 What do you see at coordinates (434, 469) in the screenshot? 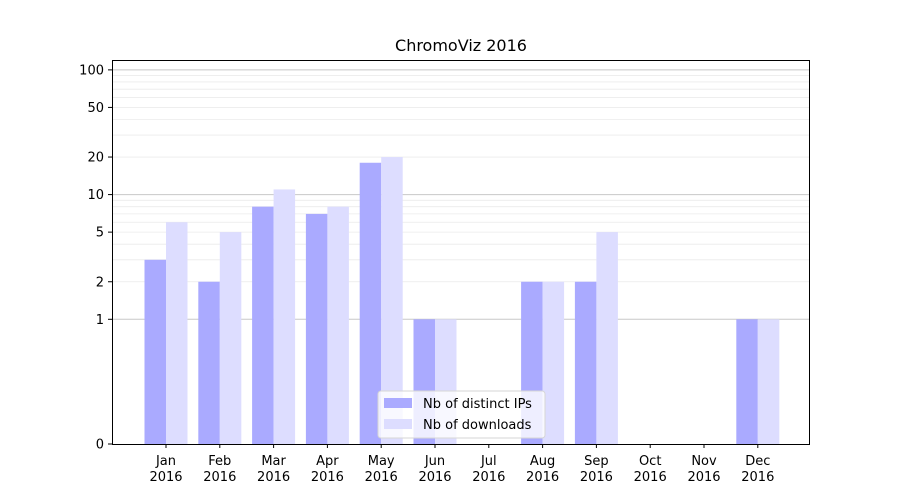
I see `x-tick-label: Jun 2016` at bounding box center [434, 469].